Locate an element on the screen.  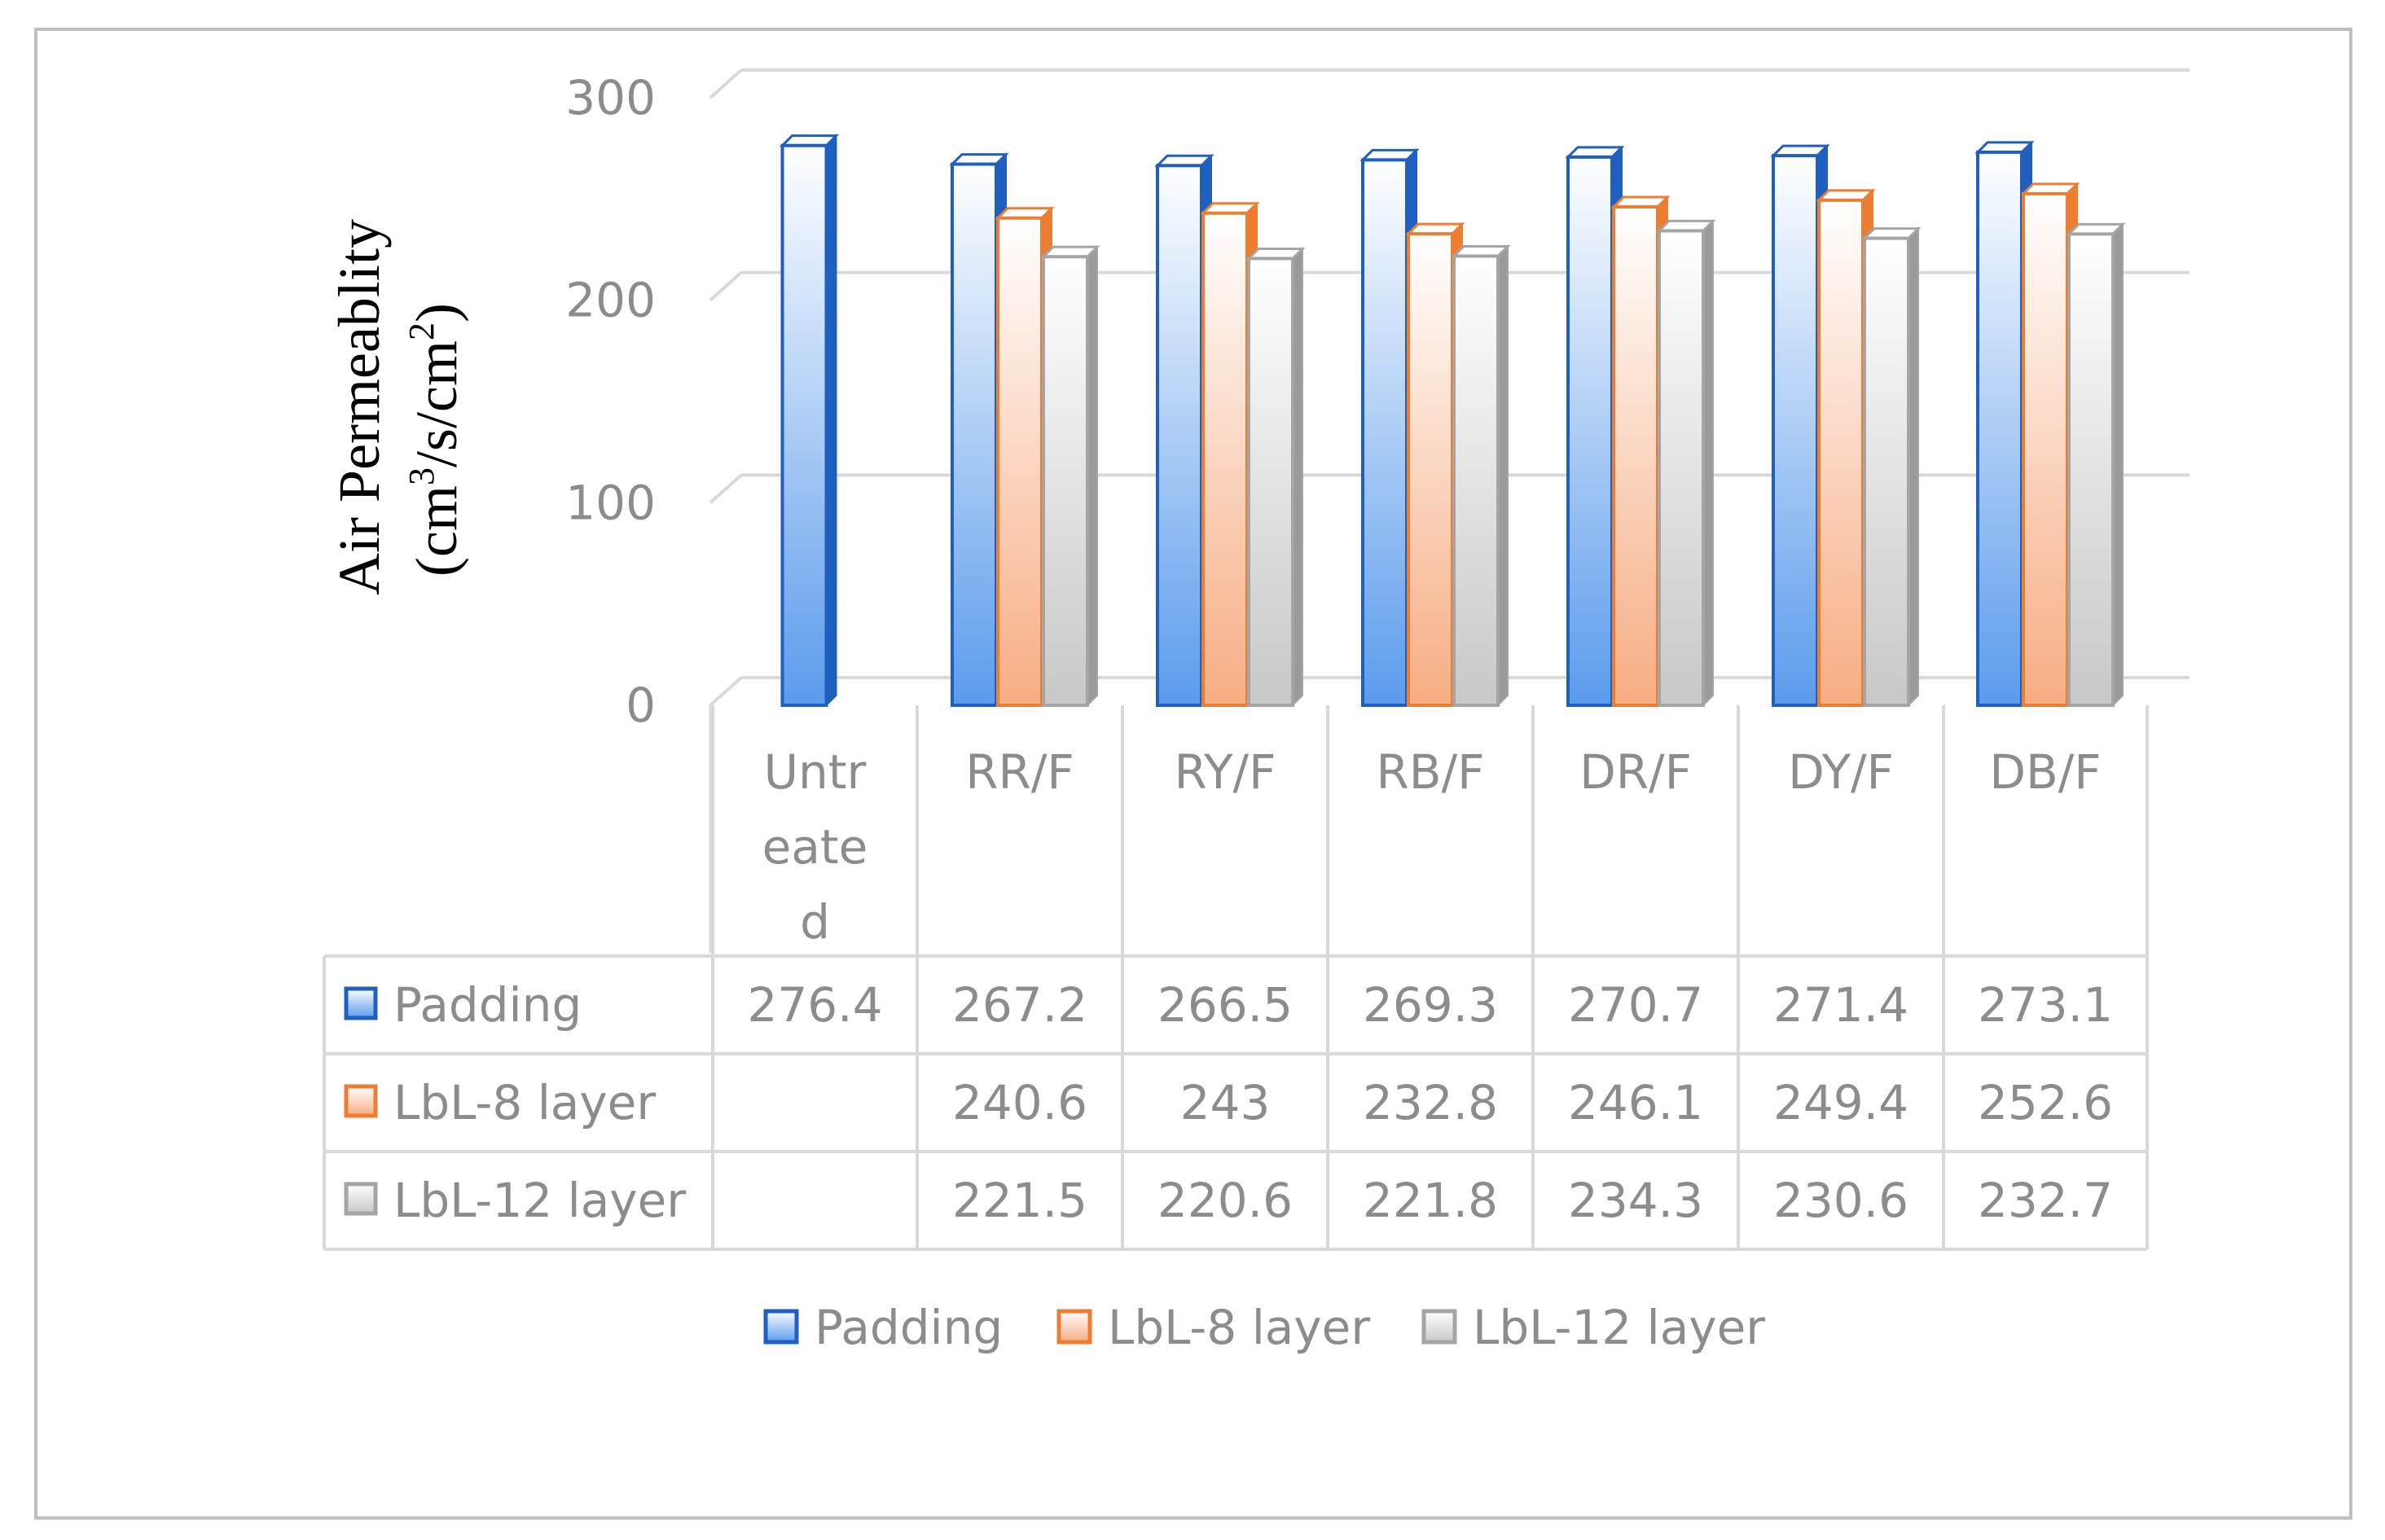
legend-key-lbl-12-layer is located at coordinates (1439, 1327).